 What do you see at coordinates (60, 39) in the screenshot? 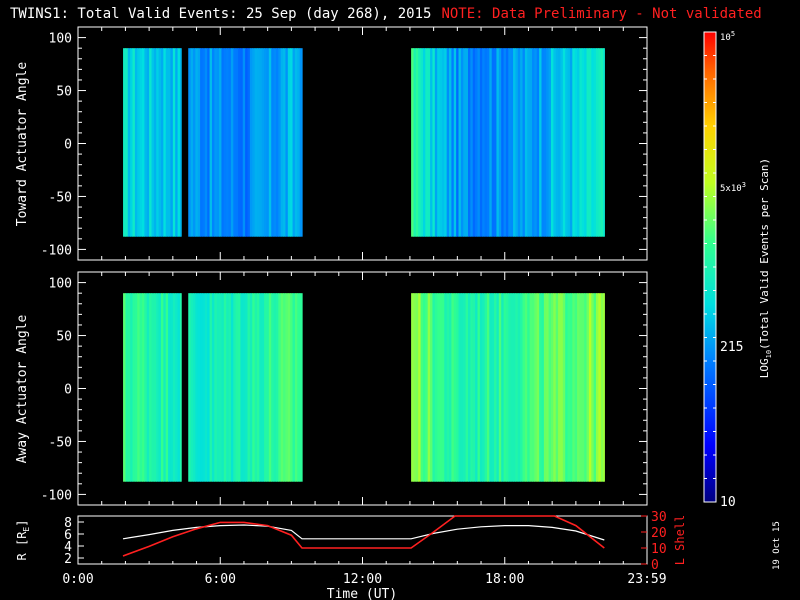
I see `y-tick-label: 100` at bounding box center [60, 39].